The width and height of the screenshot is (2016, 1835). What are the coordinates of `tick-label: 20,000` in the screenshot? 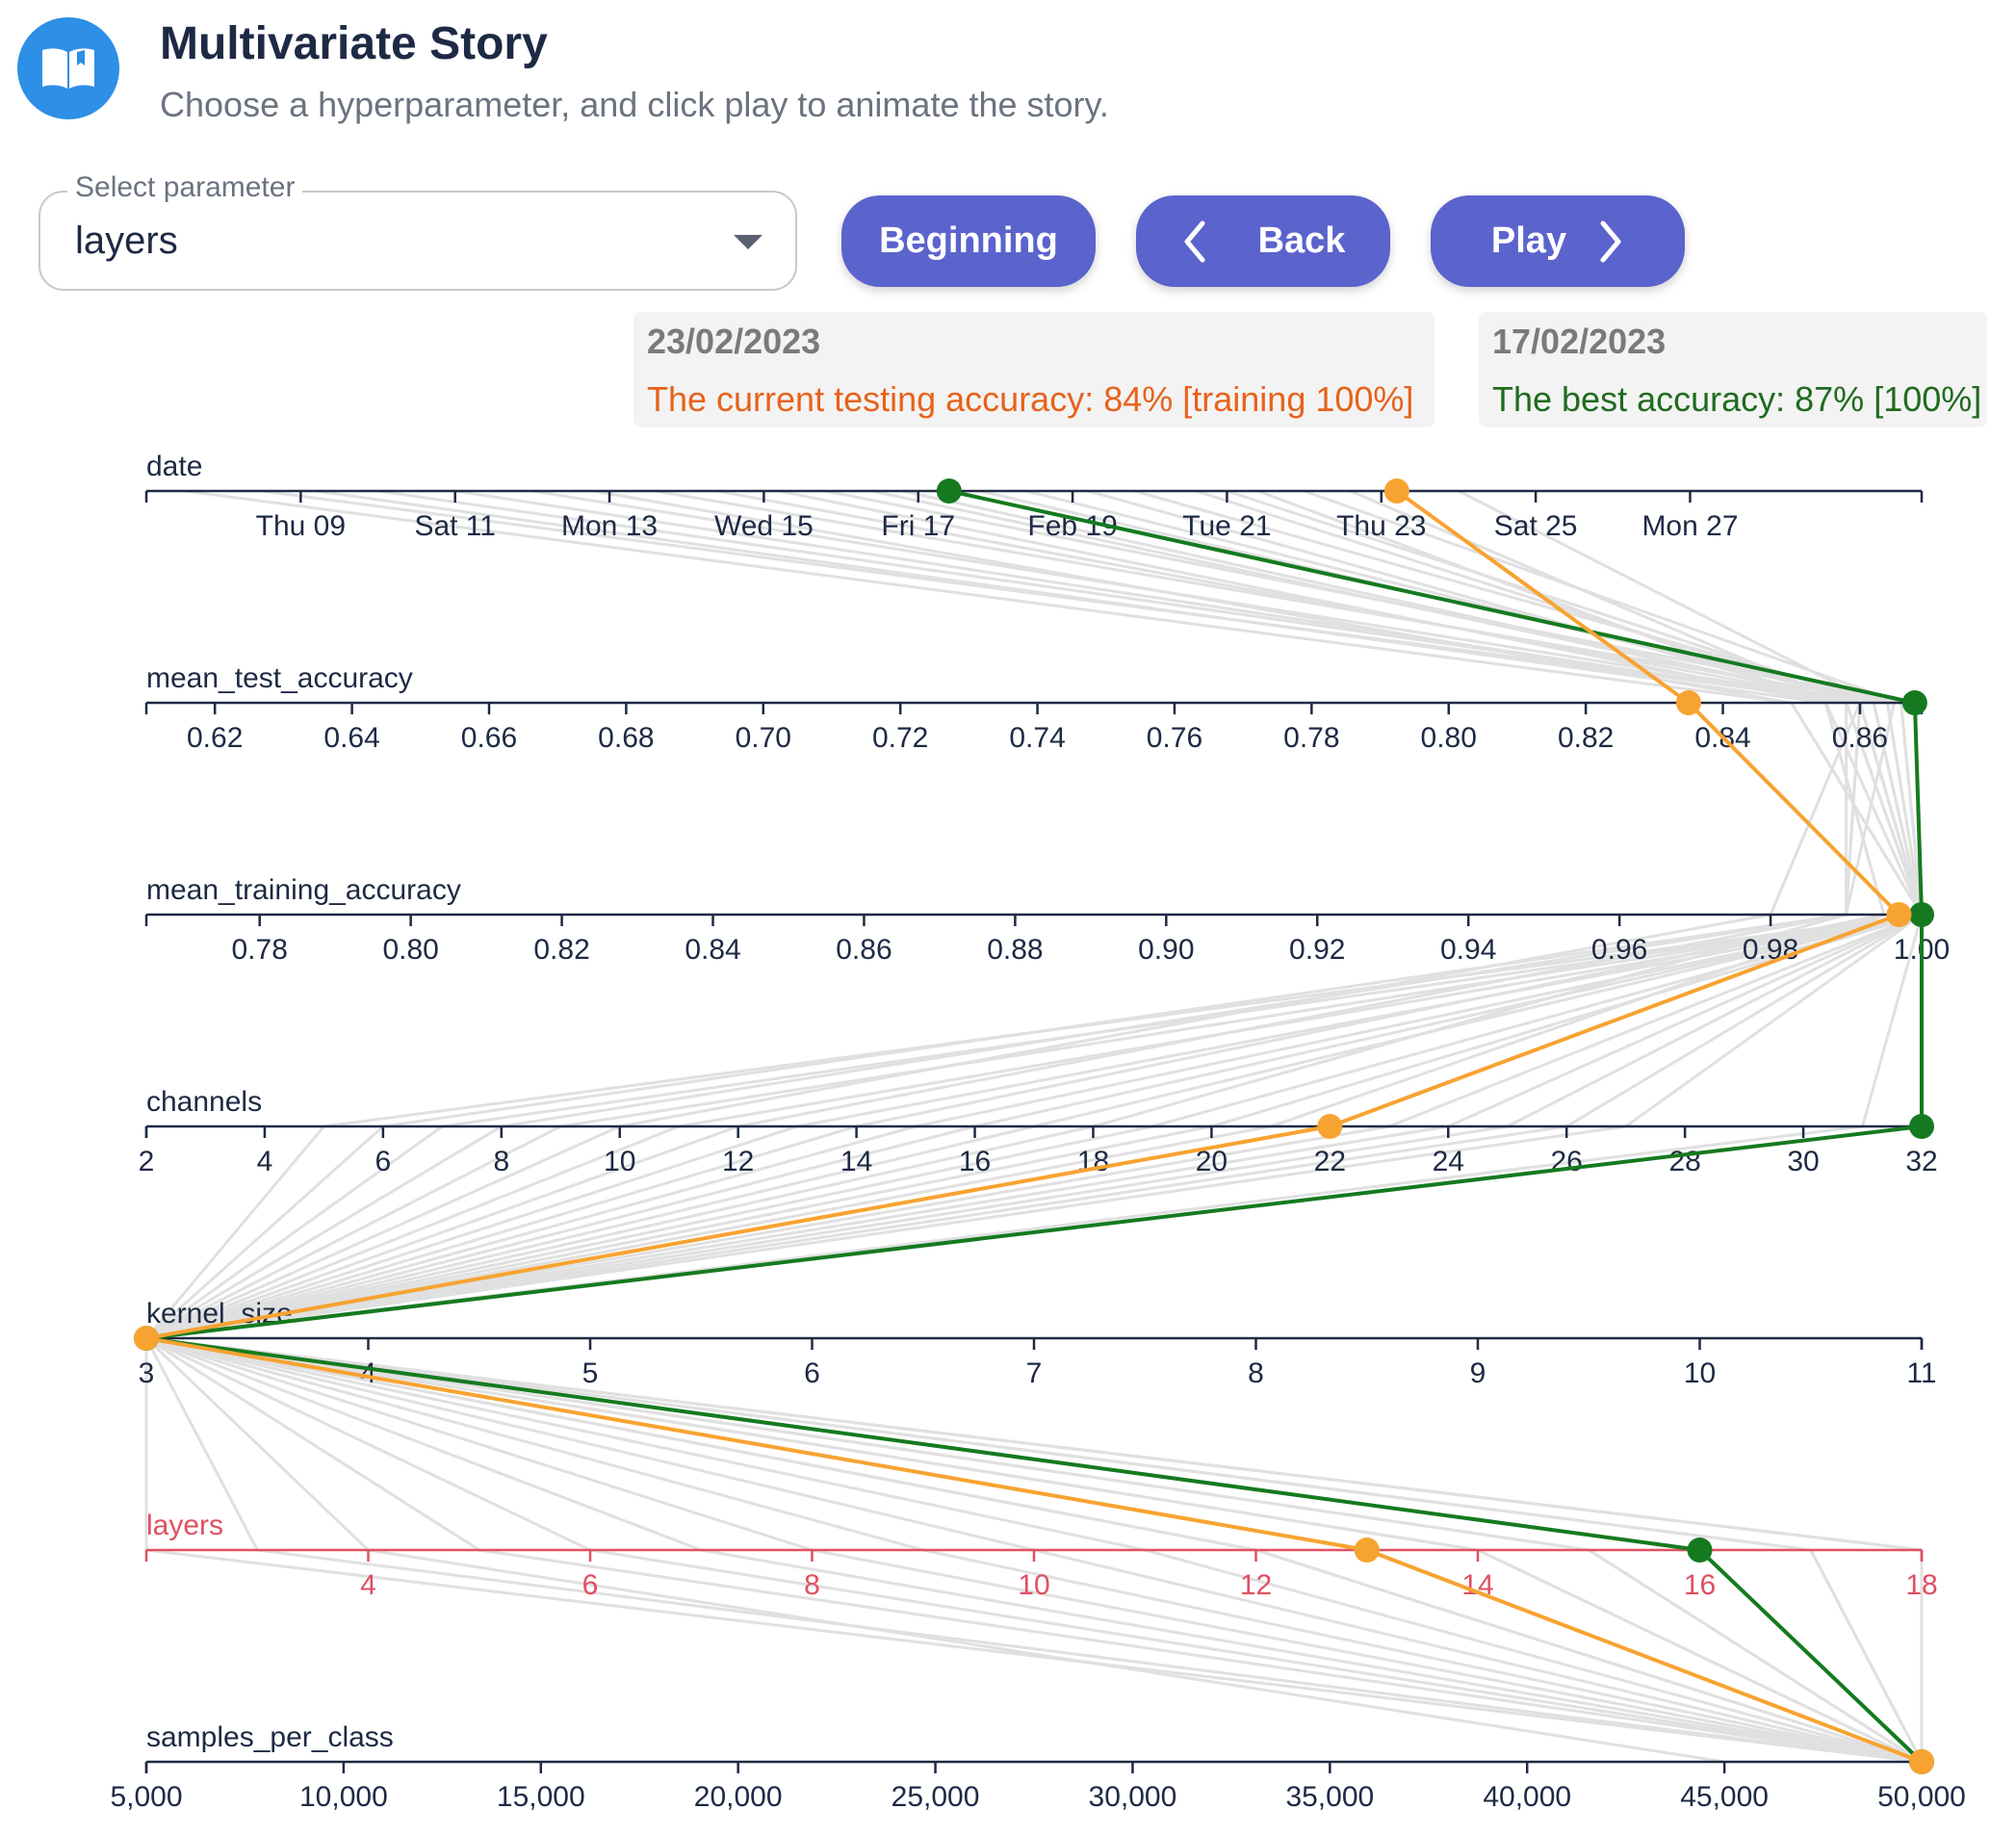 It's located at (738, 1797).